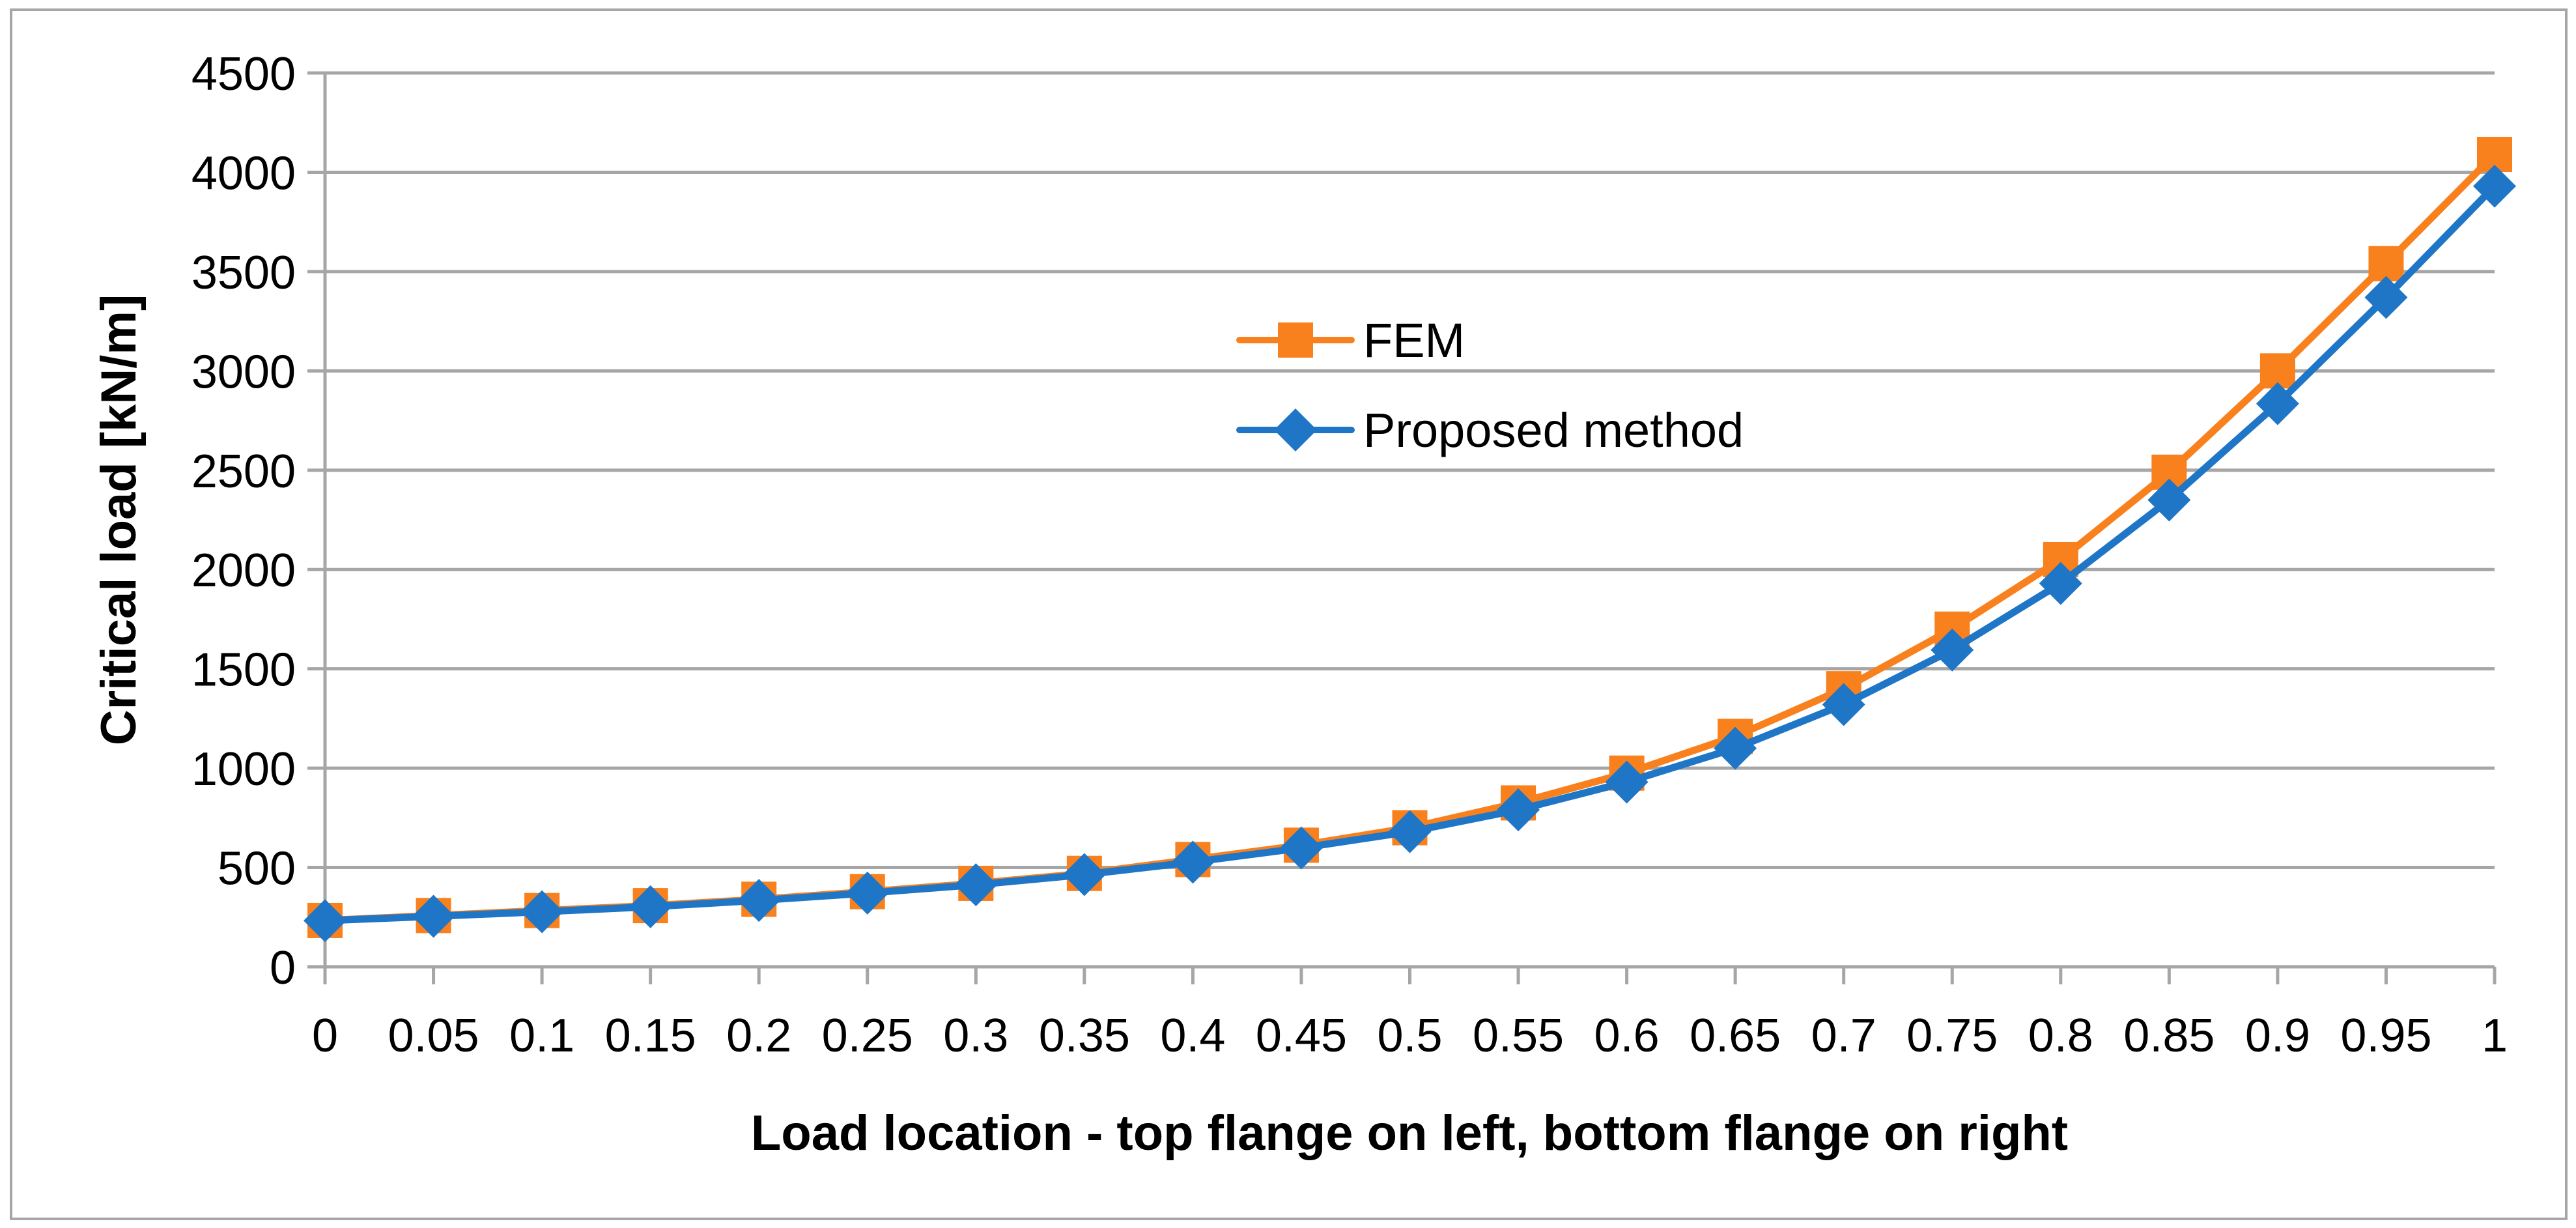 This screenshot has height=1228, width=2576. I want to click on legend: FEM Proposed method, so click(1490, 385).